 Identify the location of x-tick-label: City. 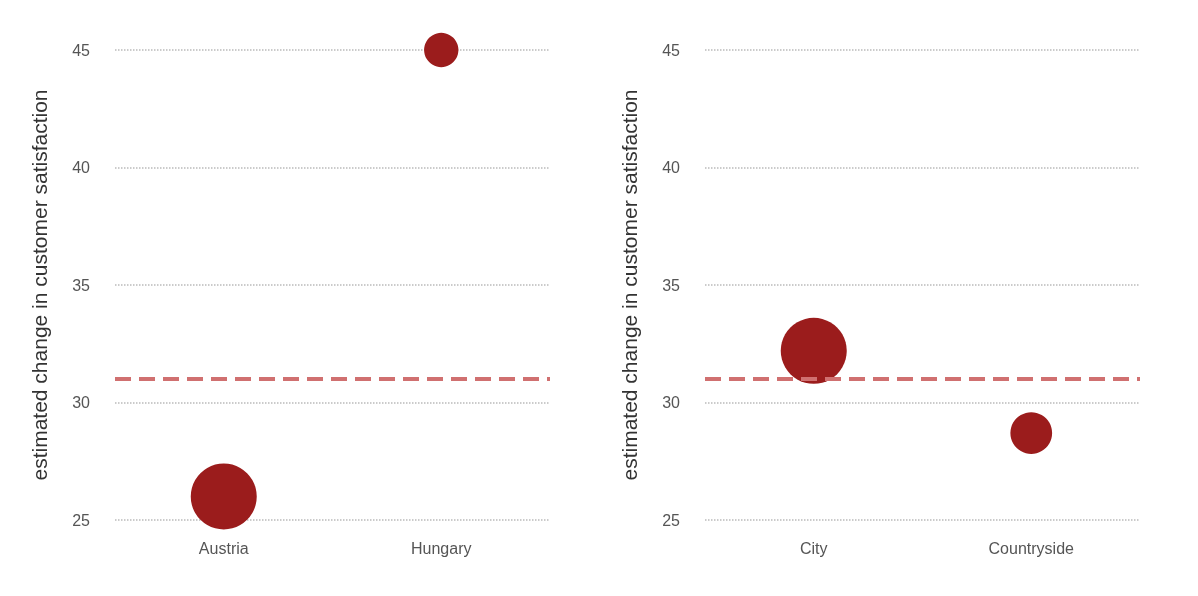
(813, 548).